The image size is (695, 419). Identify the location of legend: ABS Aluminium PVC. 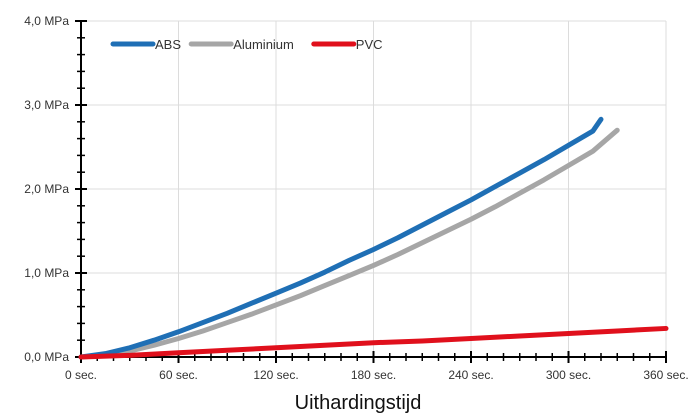
(246, 44).